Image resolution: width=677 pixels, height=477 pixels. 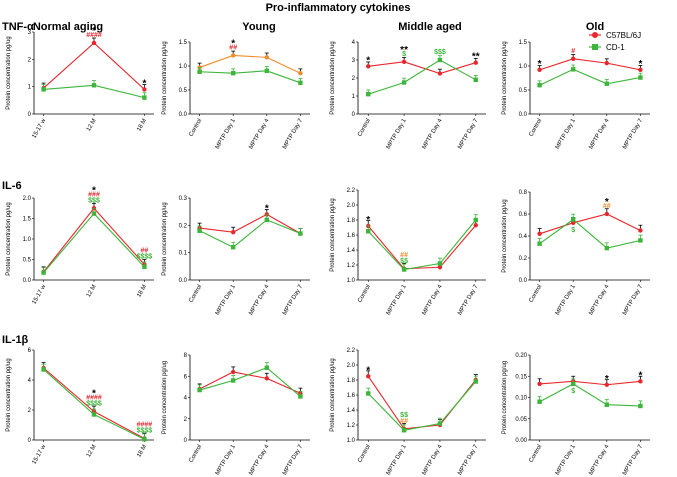 What do you see at coordinates (92, 291) in the screenshot?
I see `x-tick-label: 12 M` at bounding box center [92, 291].